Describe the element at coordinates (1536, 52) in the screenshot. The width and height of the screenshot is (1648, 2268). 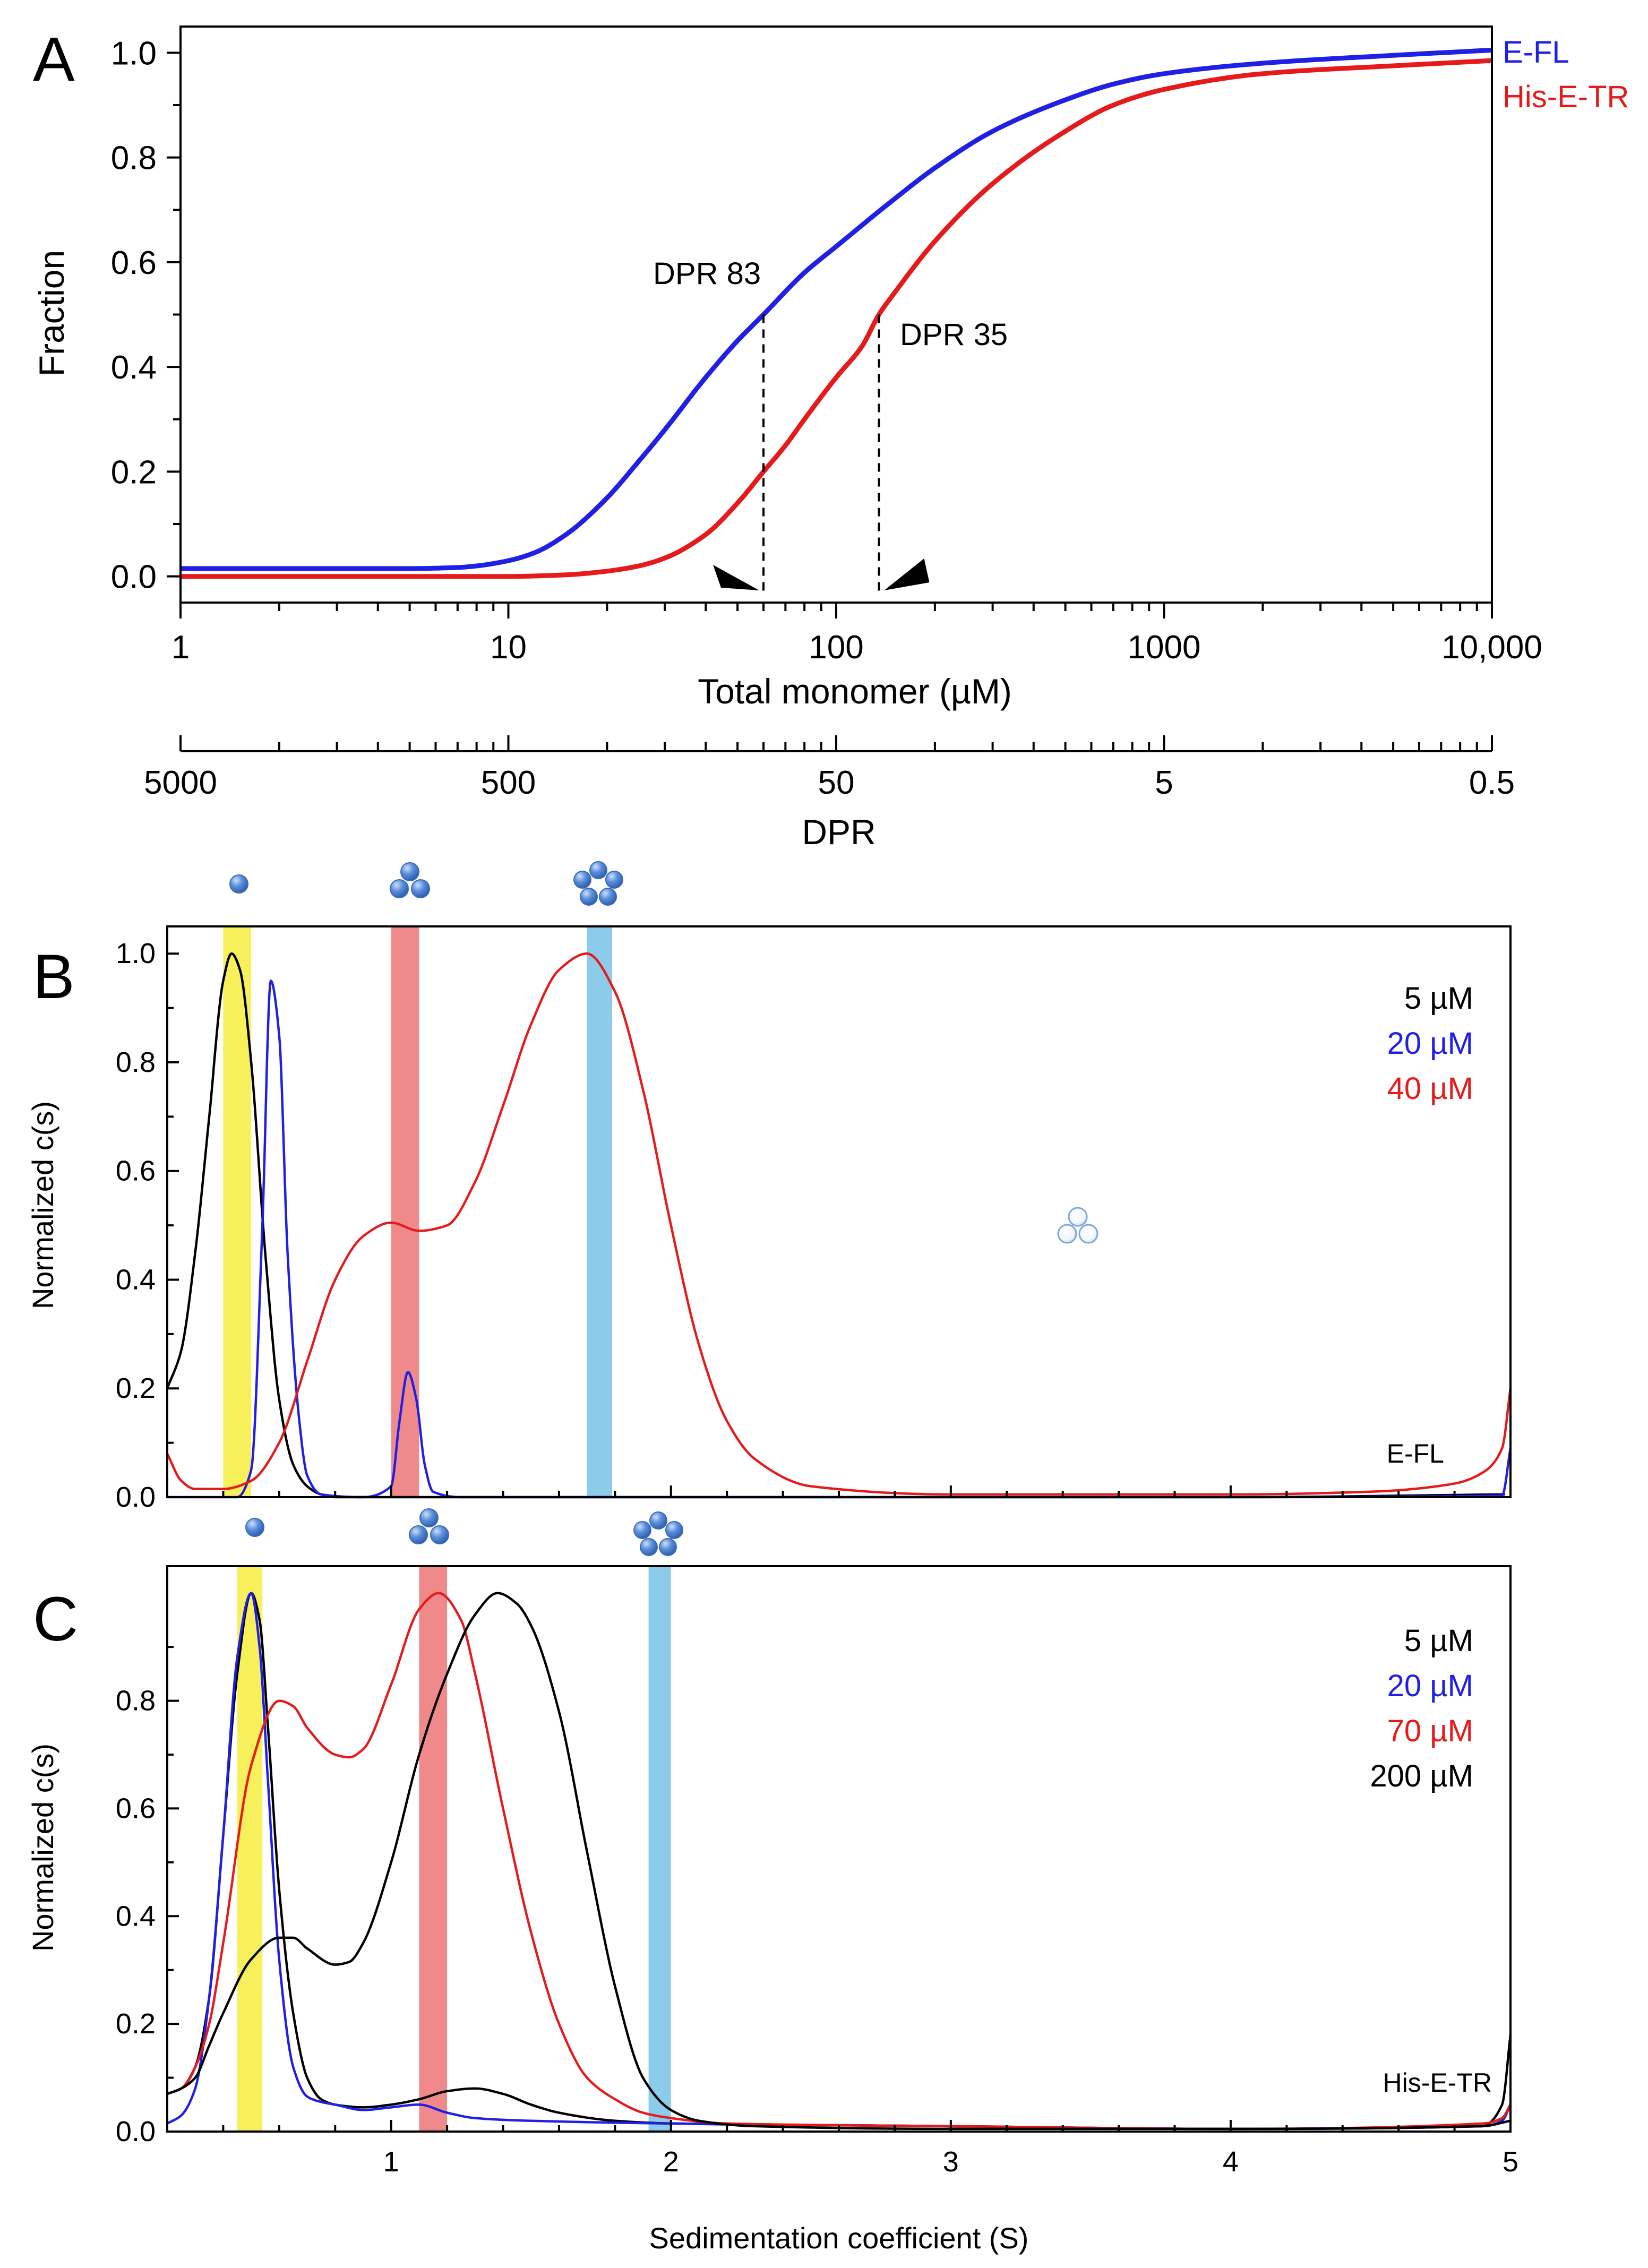
I see `legend-e-fl: E-FL` at that location.